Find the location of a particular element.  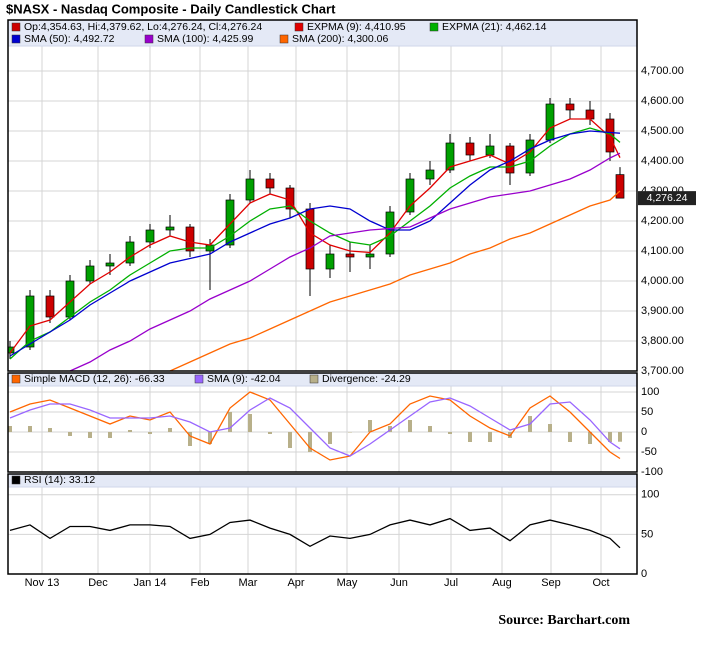

panel-bg is located at coordinates (322, 422).